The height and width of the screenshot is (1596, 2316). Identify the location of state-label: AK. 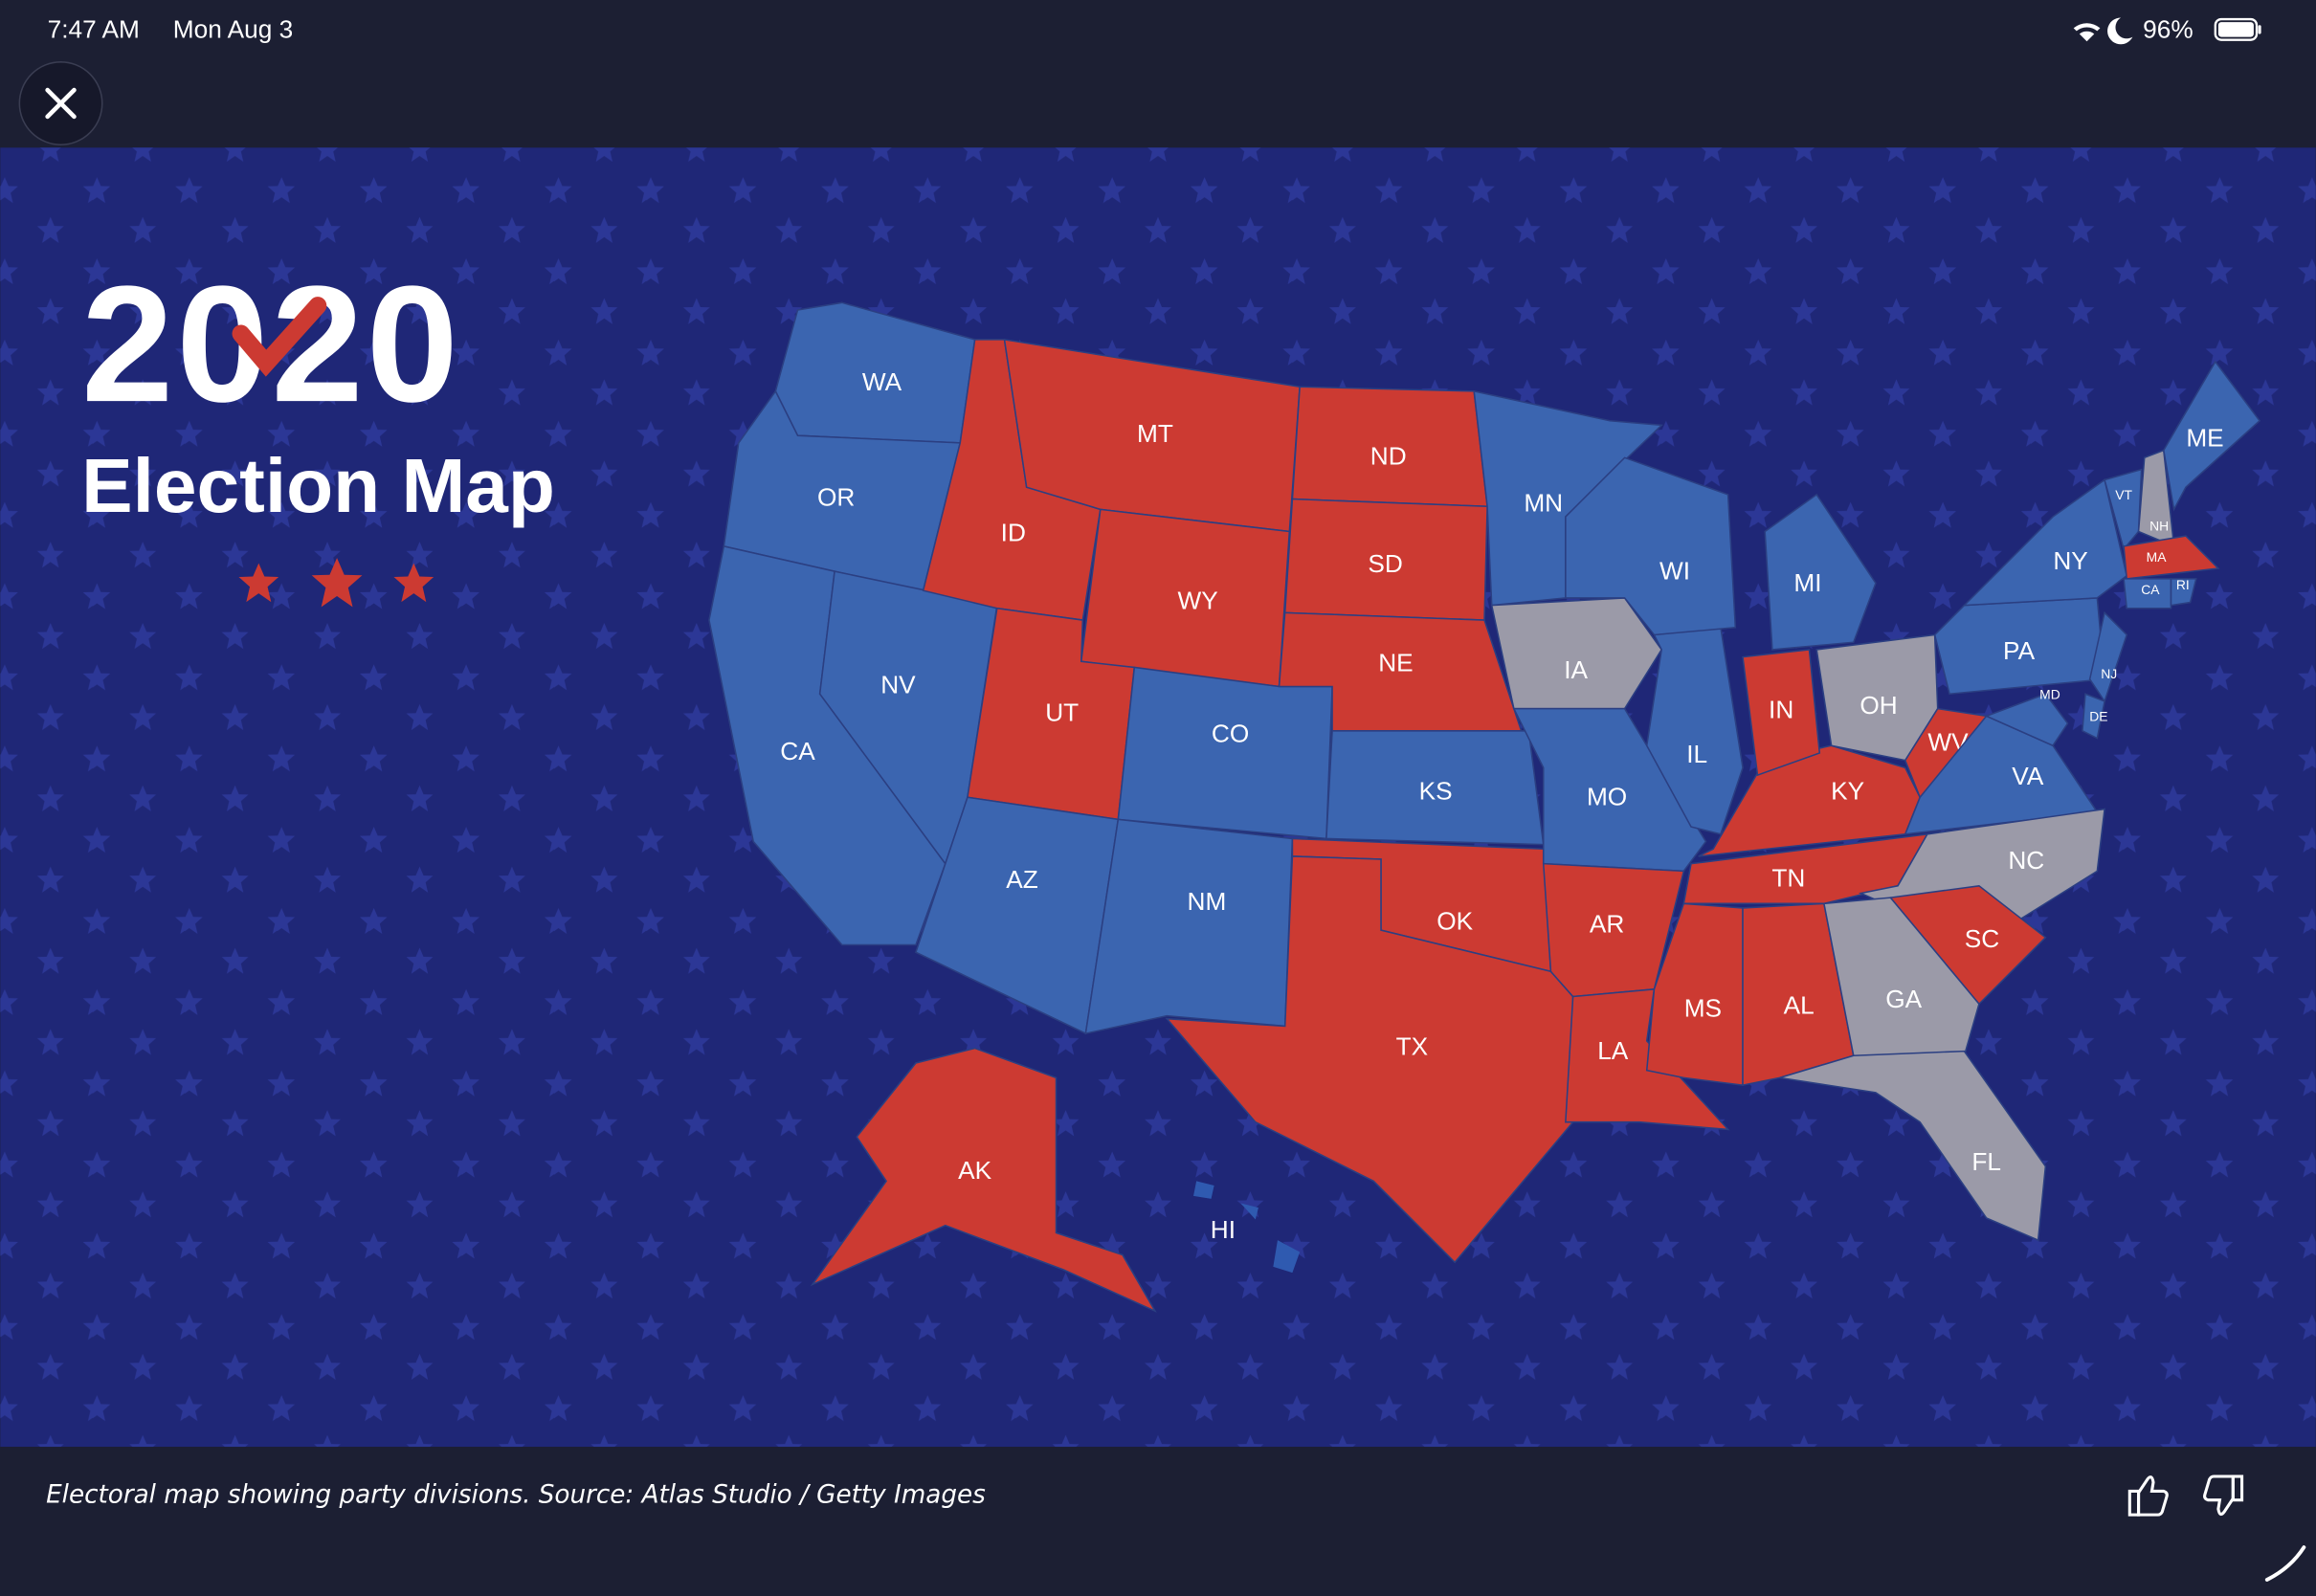
(975, 1171).